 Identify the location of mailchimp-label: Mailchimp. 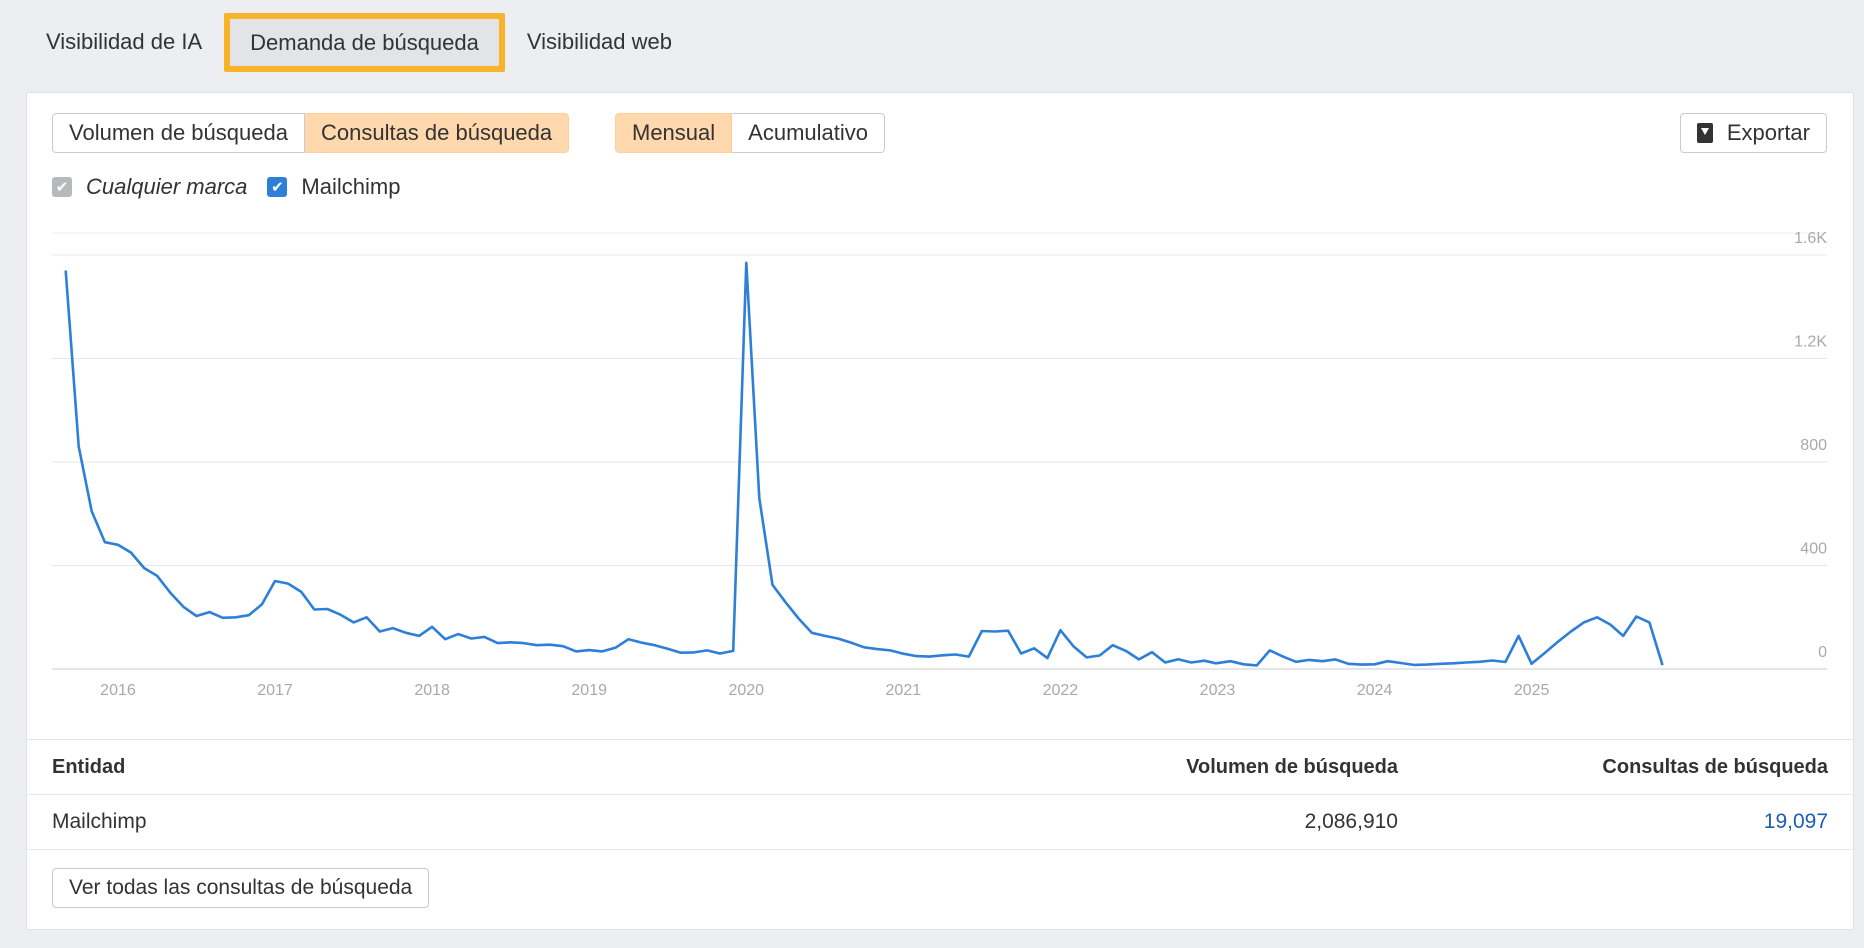
(351, 186).